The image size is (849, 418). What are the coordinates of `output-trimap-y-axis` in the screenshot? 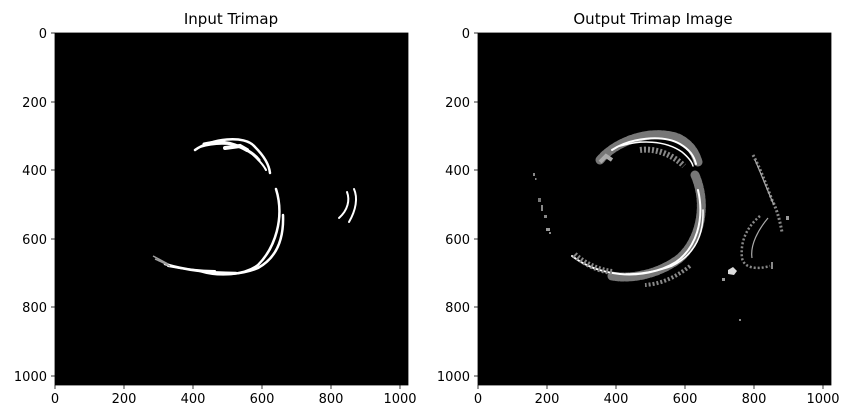 It's located at (476, 204).